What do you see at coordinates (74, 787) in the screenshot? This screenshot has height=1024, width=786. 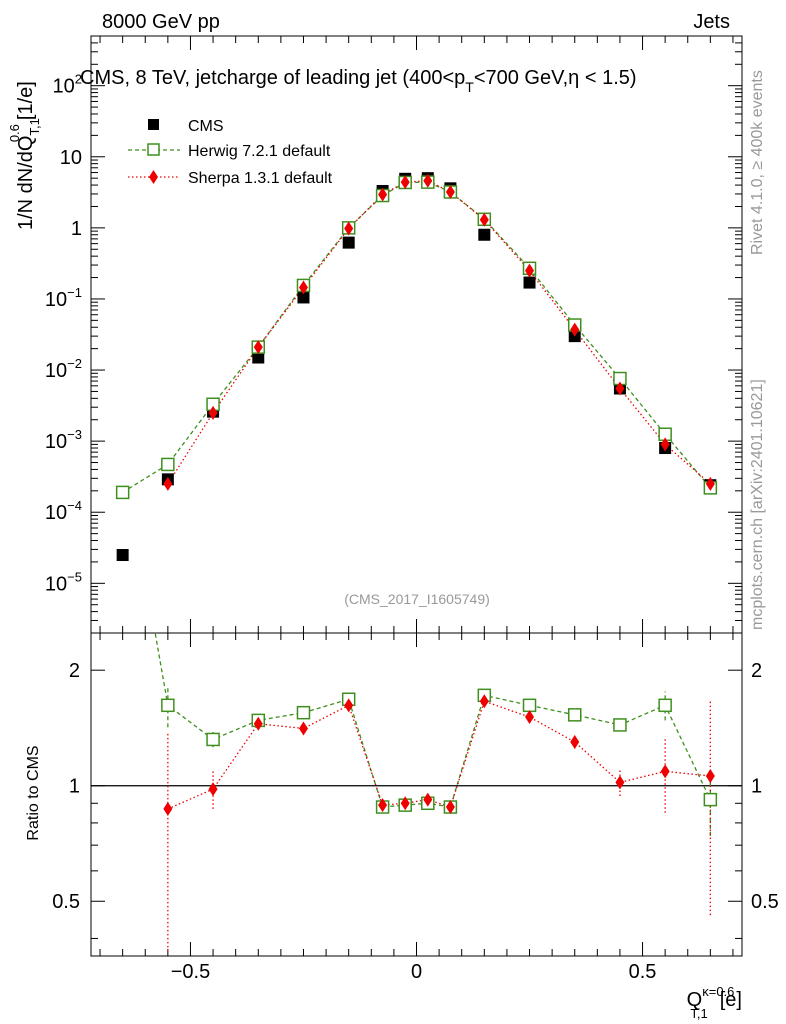 I see `ratio-y-tick-label: 1` at bounding box center [74, 787].